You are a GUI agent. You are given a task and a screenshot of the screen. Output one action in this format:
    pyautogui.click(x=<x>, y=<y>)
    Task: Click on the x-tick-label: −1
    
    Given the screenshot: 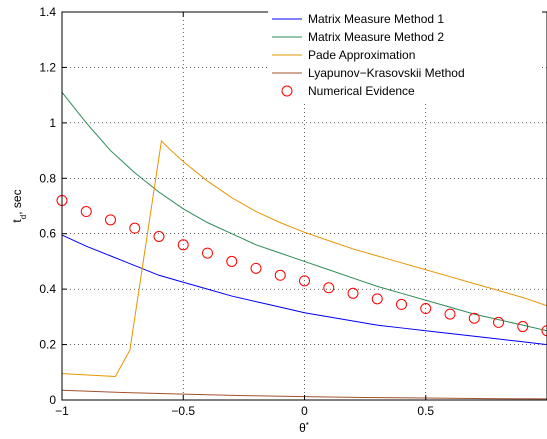 What is the action you would take?
    pyautogui.click(x=62, y=411)
    